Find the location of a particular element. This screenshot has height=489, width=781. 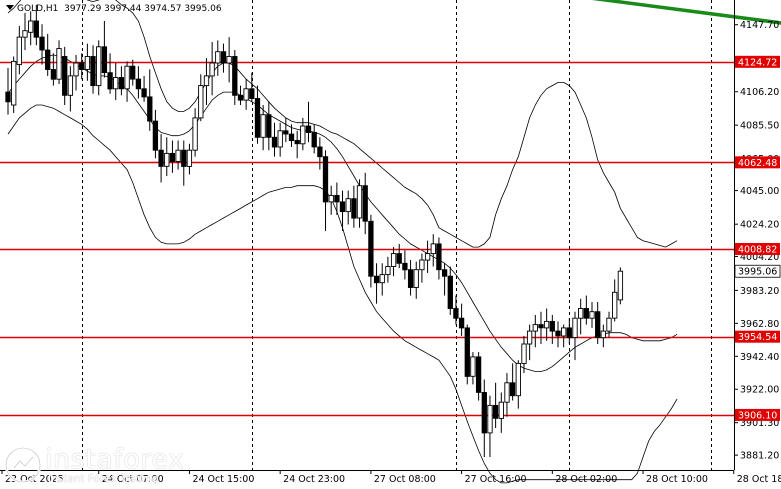

trend-line-segment is located at coordinates (681, 16).